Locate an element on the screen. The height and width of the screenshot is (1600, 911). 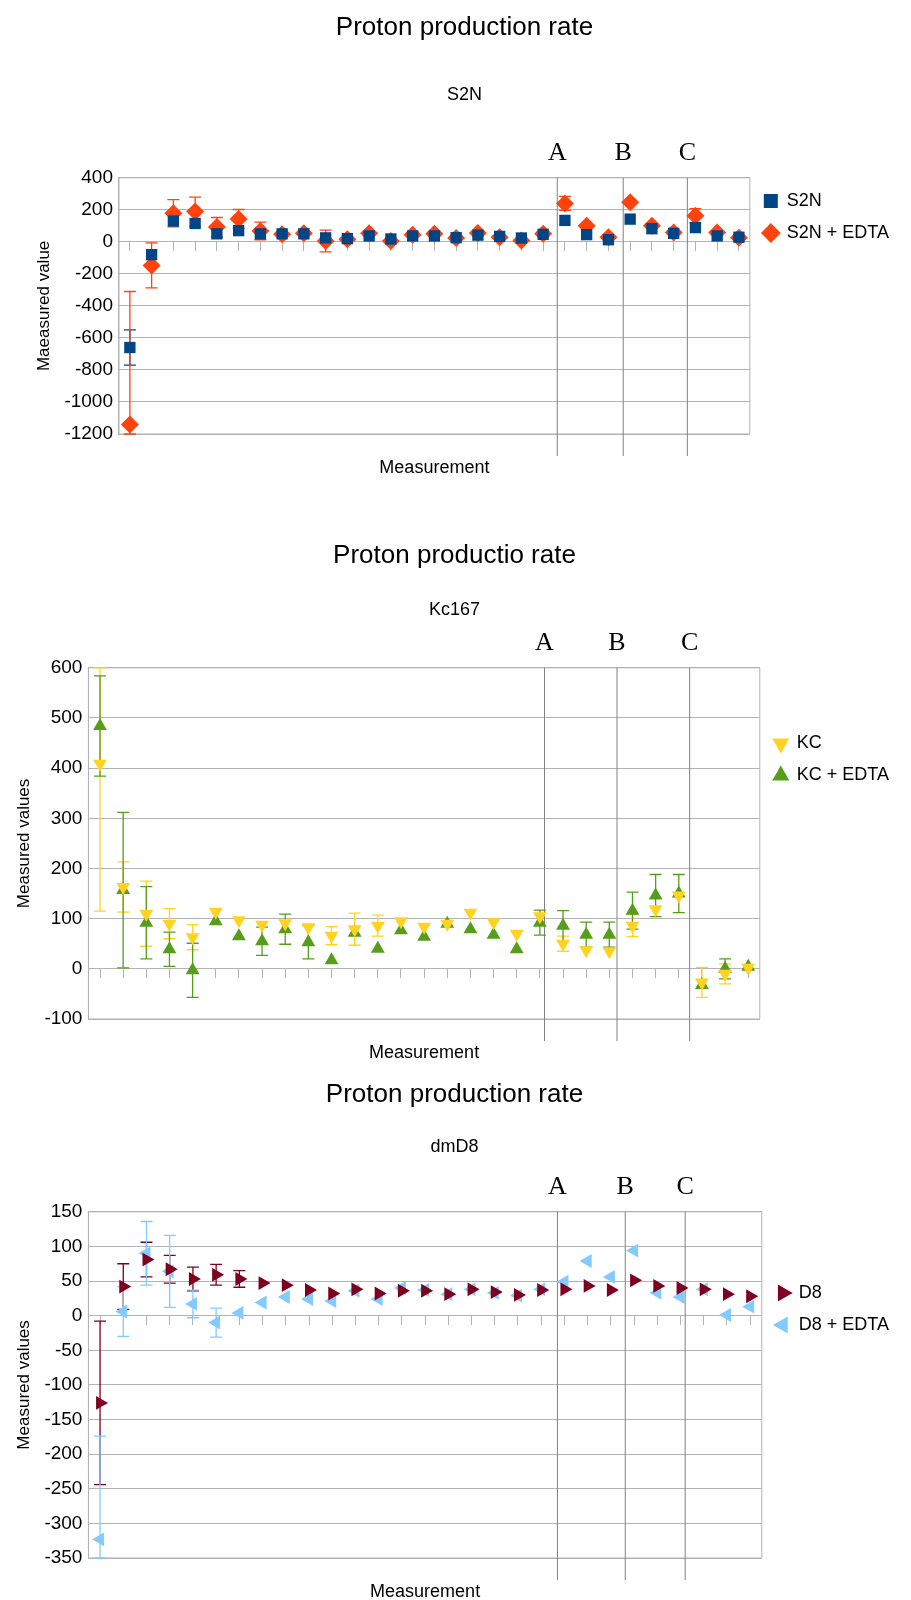
y-tick-label: -350 is located at coordinates (63, 1557).